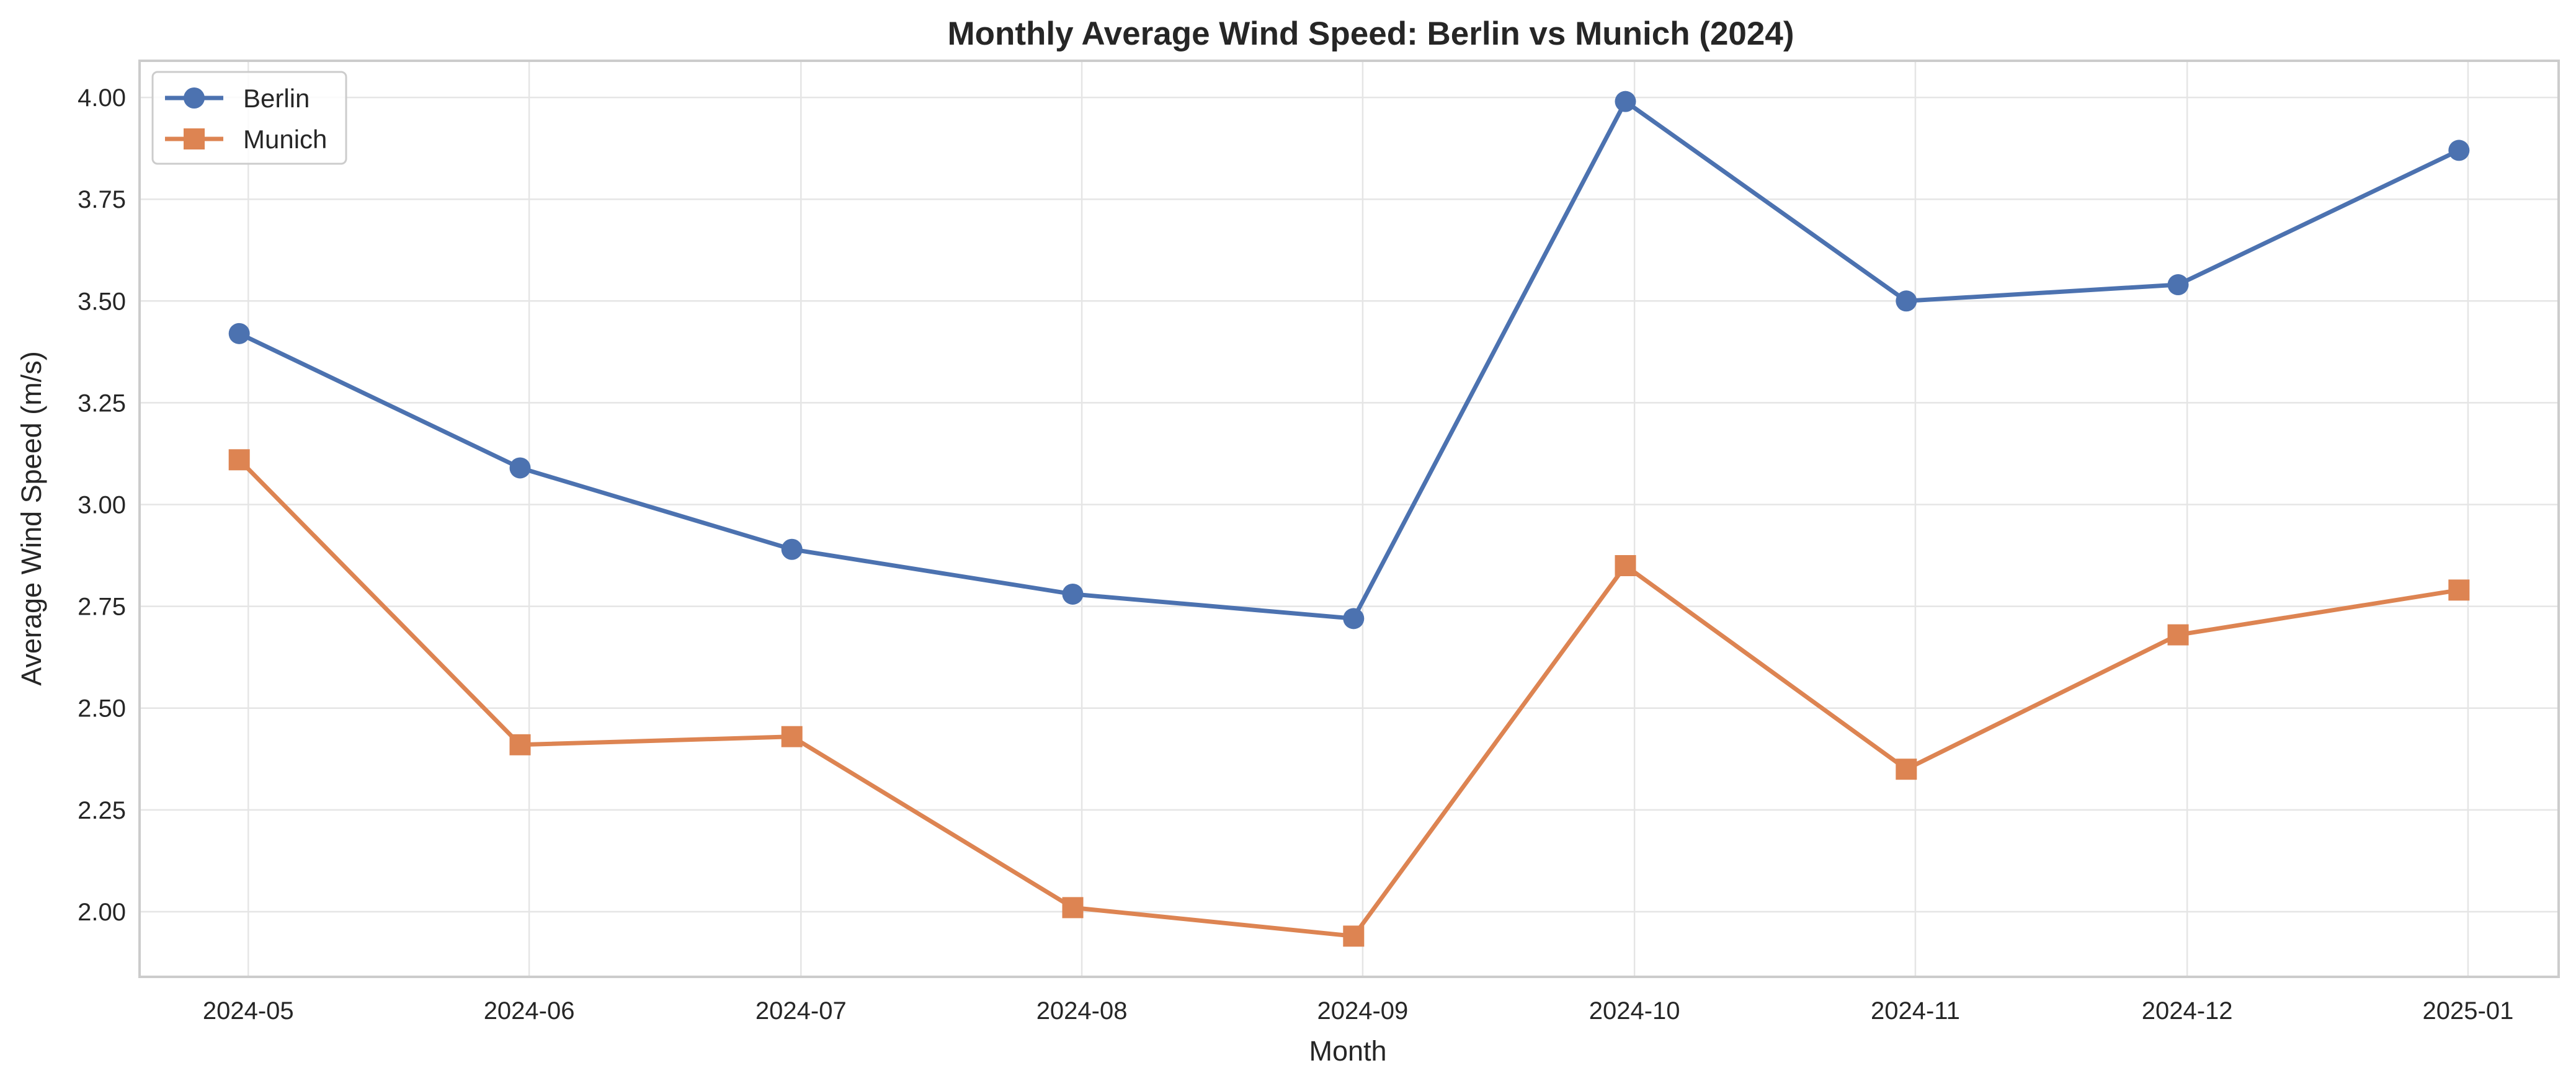  I want to click on y-tick-label: 2.50, so click(102, 709).